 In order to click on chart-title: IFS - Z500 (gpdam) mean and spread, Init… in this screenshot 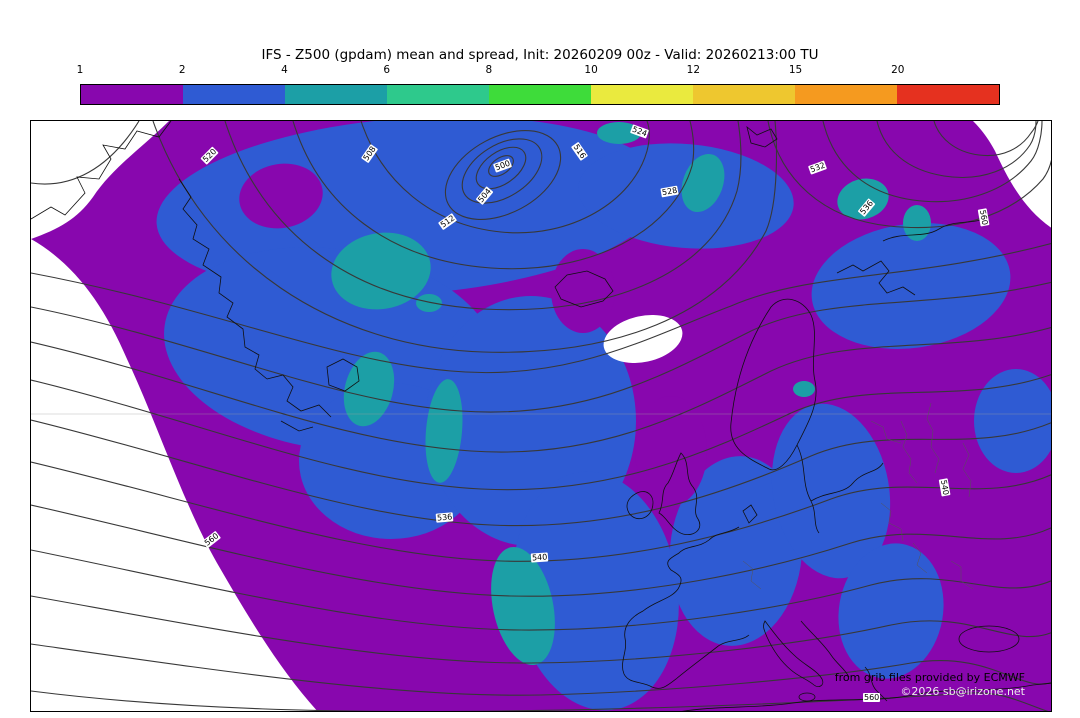, I will do `click(540, 55)`.